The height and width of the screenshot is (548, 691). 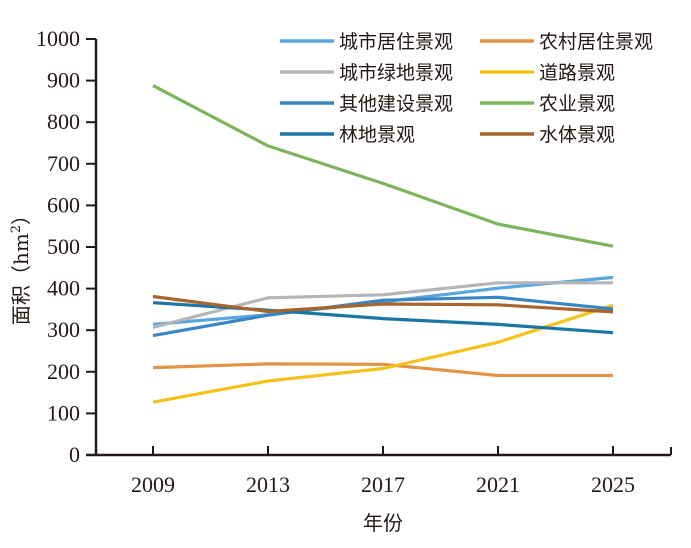 I want to click on y-axis-title-sup: 2, so click(x=16, y=229).